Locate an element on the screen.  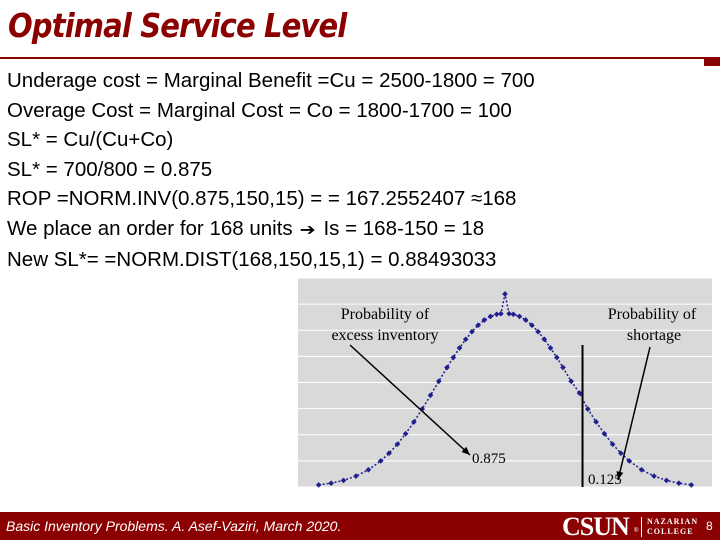
logo-line-nazarian: NAZARIAN is located at coordinates (673, 521).